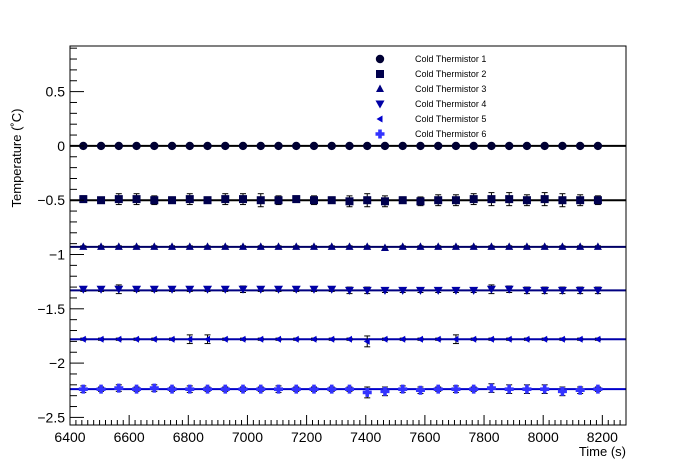  Describe the element at coordinates (450, 134) in the screenshot. I see `legend-label: Cold Thermistor 6` at that location.